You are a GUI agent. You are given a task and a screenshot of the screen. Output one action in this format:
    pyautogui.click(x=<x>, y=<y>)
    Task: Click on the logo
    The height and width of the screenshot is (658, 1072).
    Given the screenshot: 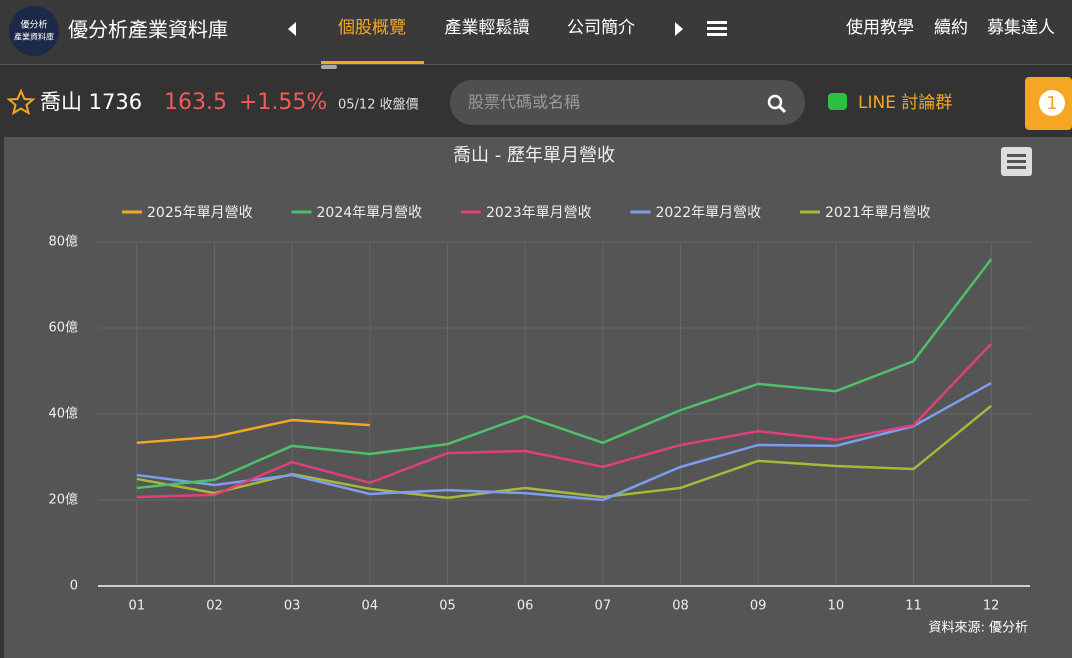 What is the action you would take?
    pyautogui.click(x=34, y=31)
    